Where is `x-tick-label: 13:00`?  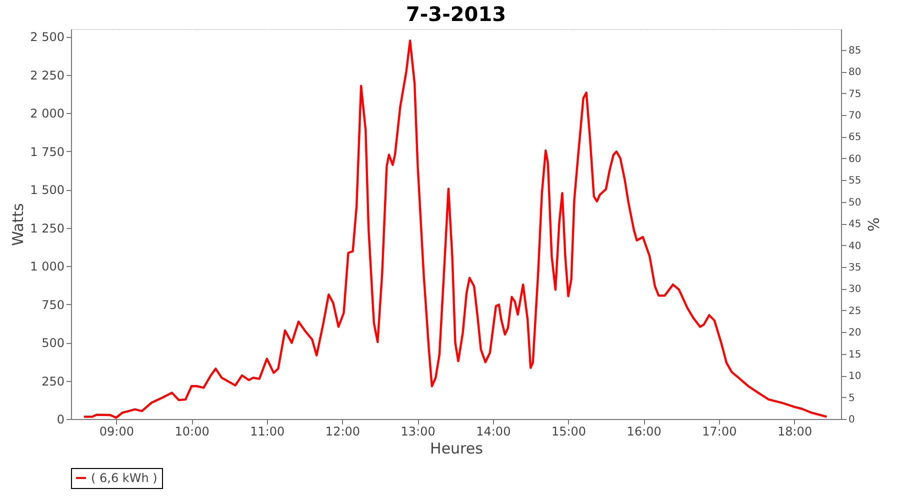
x-tick-label: 13:00 is located at coordinates (418, 431).